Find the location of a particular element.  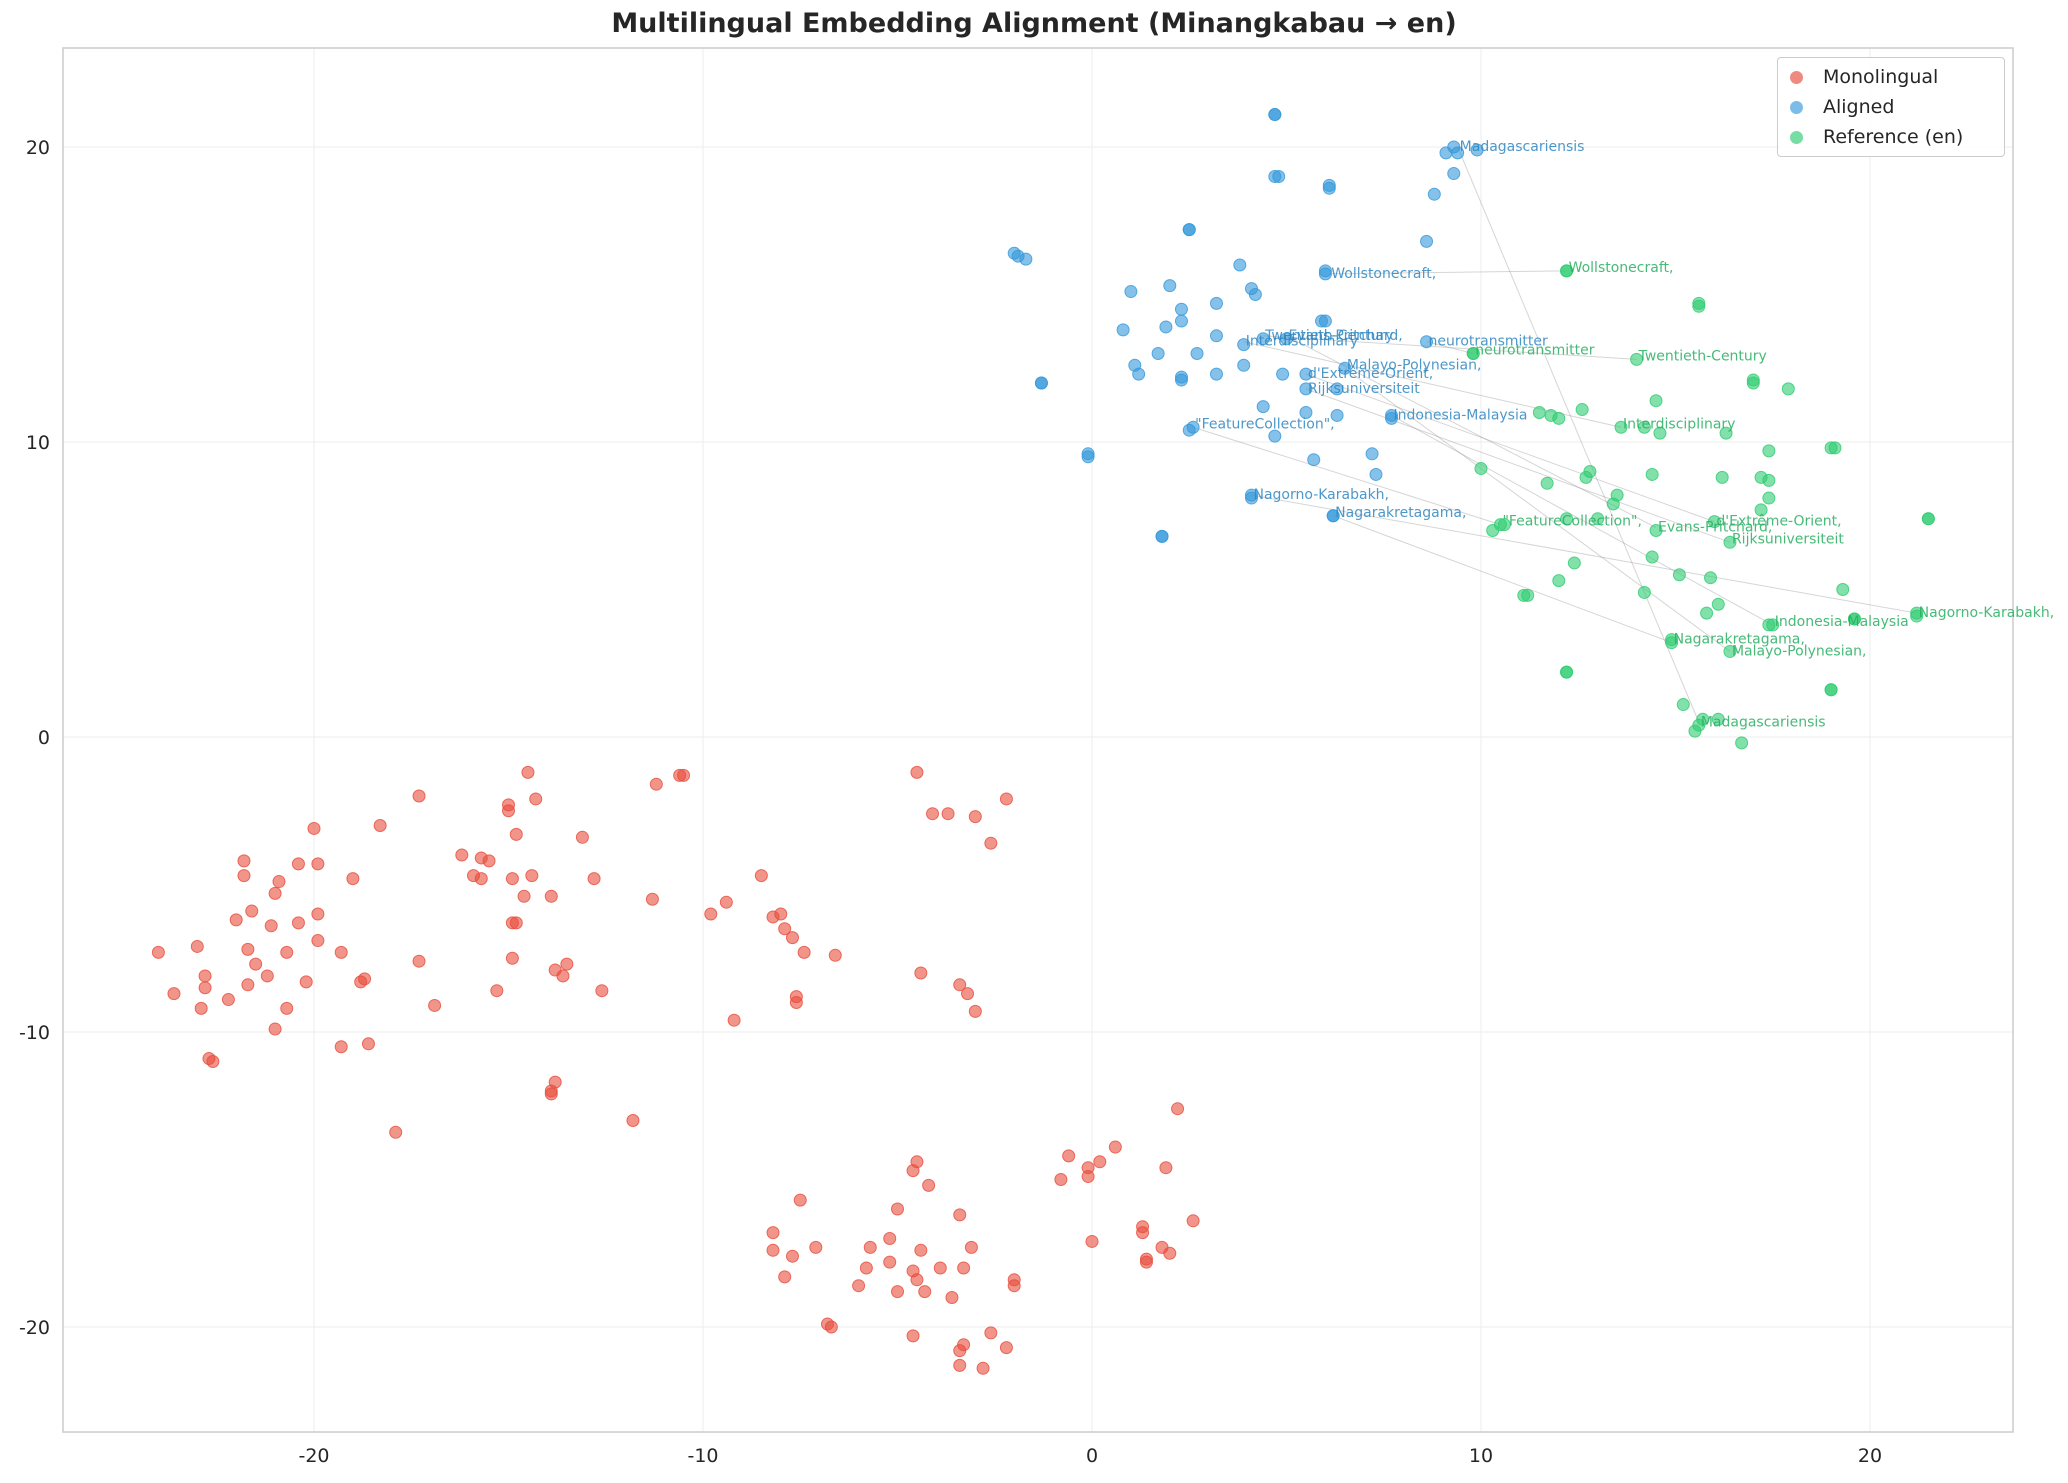

y-tick-label: -10 is located at coordinates (34, 1033).